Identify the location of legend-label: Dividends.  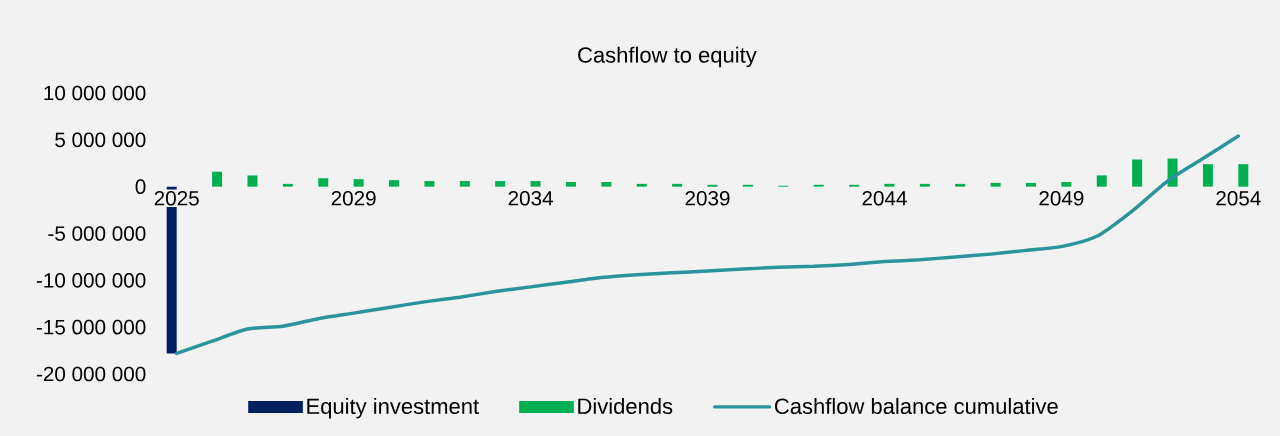
(625, 406).